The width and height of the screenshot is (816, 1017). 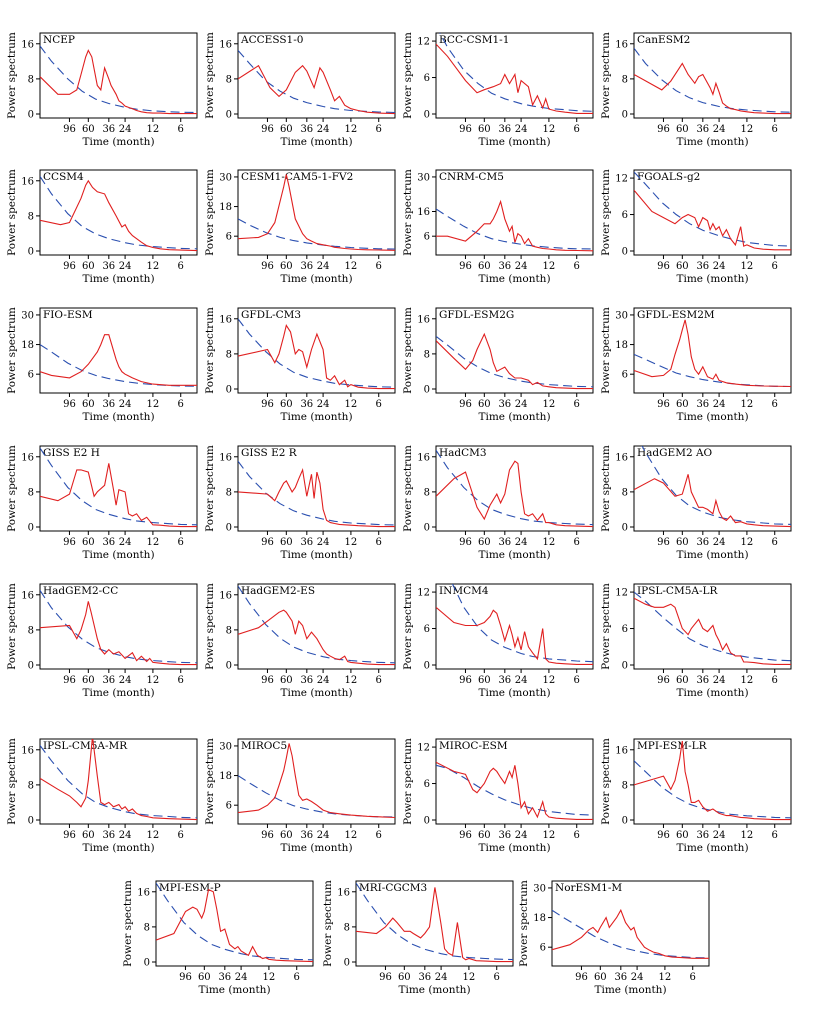 What do you see at coordinates (672, 746) in the screenshot?
I see `panel-title: MPI-ESM-LR` at bounding box center [672, 746].